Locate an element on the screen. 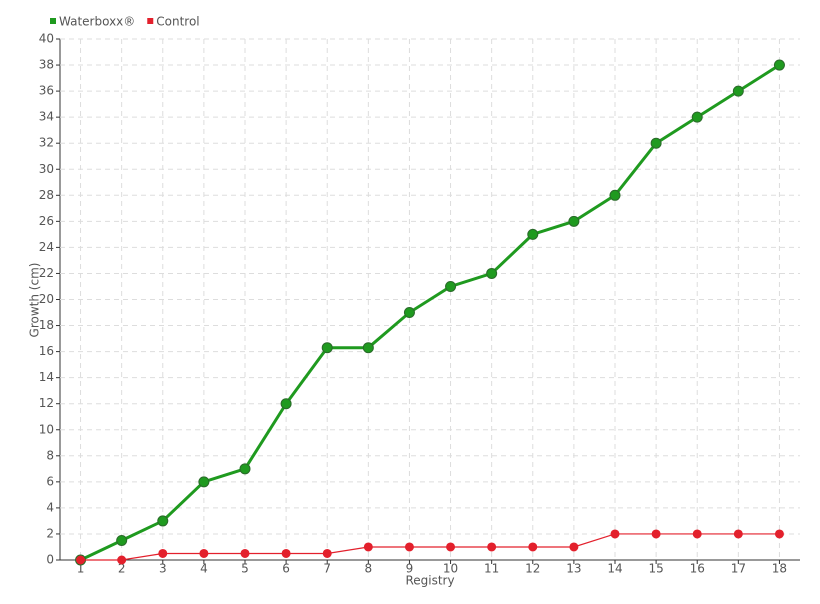 The width and height of the screenshot is (820, 604). y-tick-label: 16 is located at coordinates (46, 351).